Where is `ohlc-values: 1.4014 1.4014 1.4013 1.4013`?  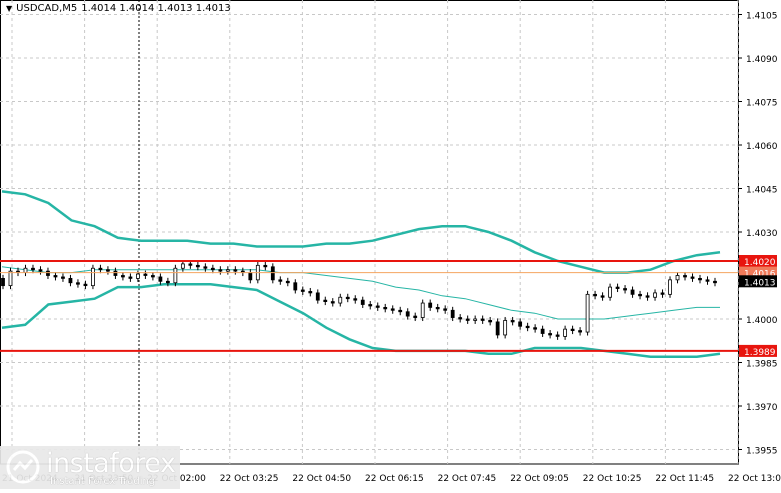
ohlc-values: 1.4014 1.4014 1.4013 1.4013 is located at coordinates (156, 8).